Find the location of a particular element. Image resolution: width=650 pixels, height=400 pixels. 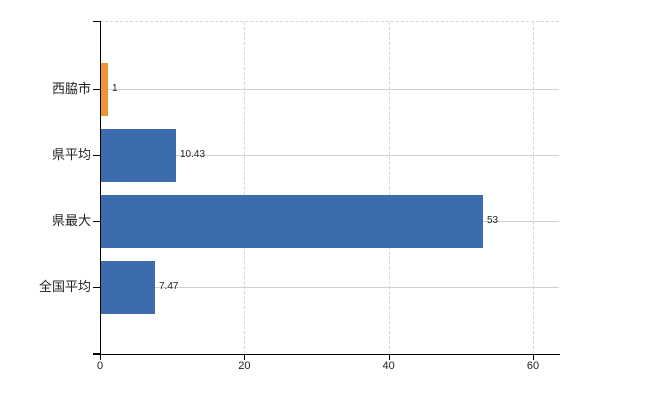

bar-value-label: 10.43 is located at coordinates (193, 154).